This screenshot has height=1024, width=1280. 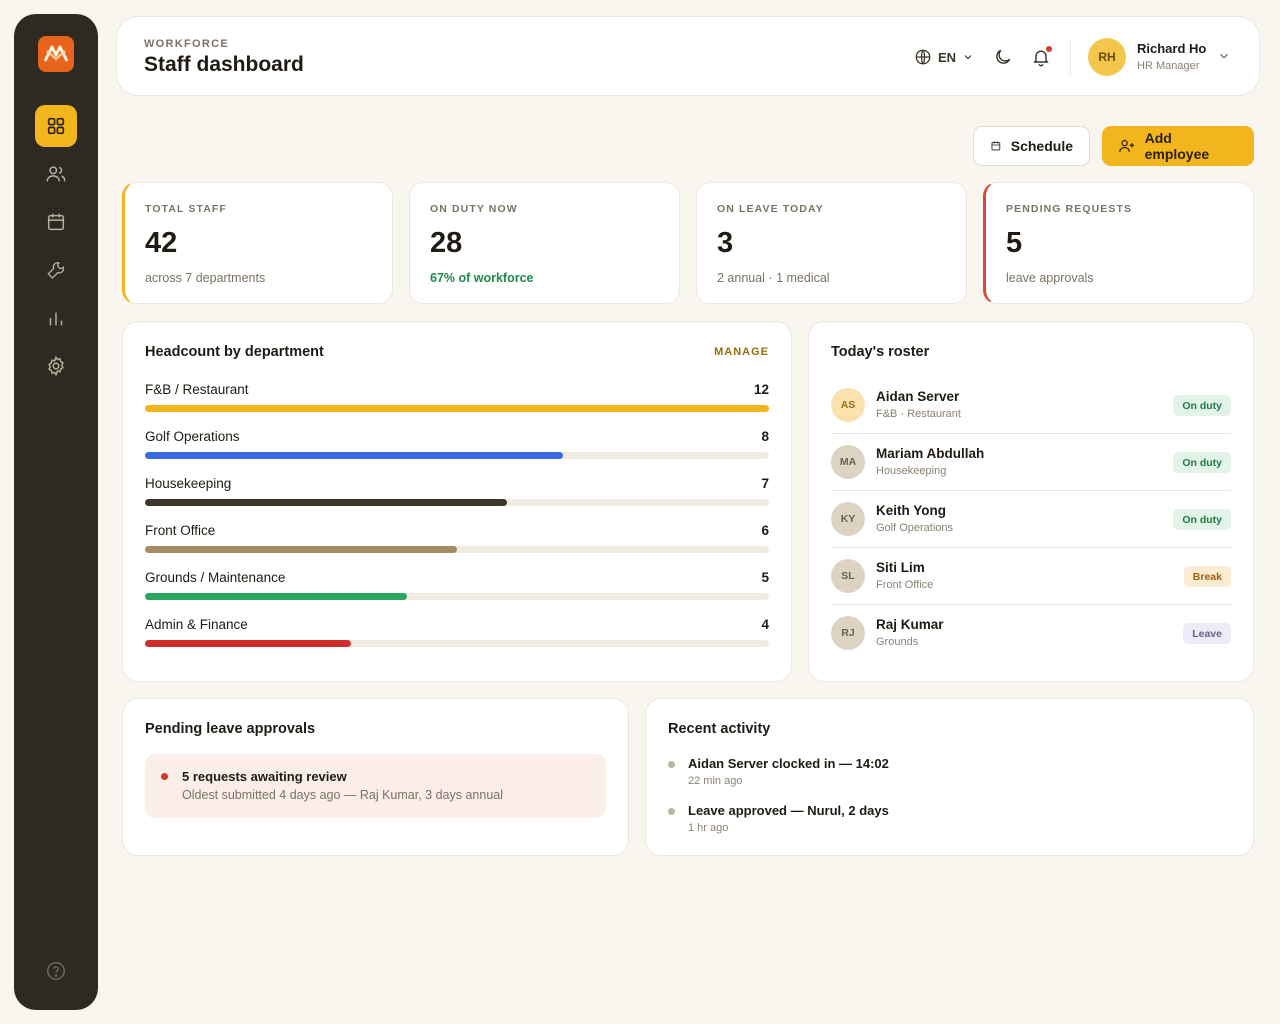 I want to click on kpi-label: PENDING REQUESTS, so click(x=1069, y=209).